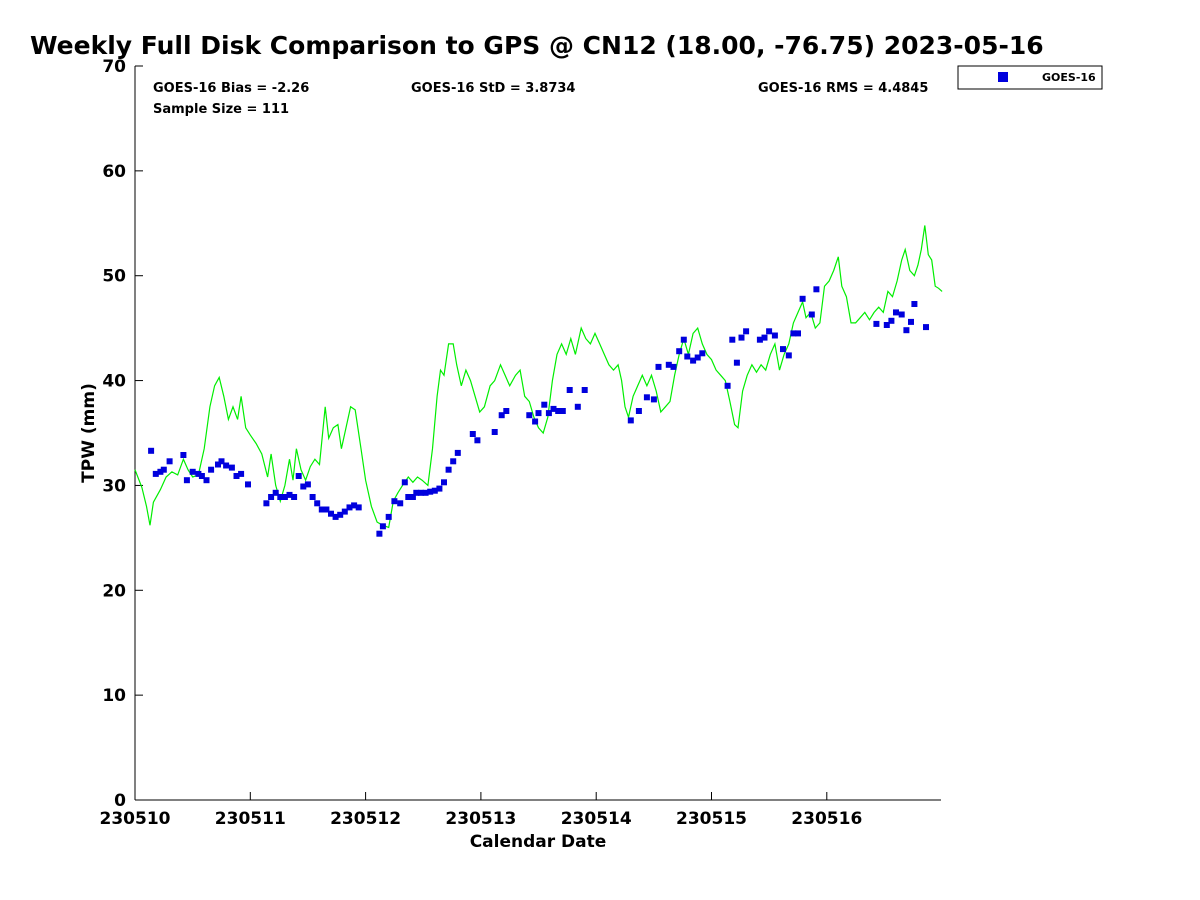 This screenshot has width=1200, height=900. Describe the element at coordinates (114, 696) in the screenshot. I see `y-tick-label: 10` at that location.